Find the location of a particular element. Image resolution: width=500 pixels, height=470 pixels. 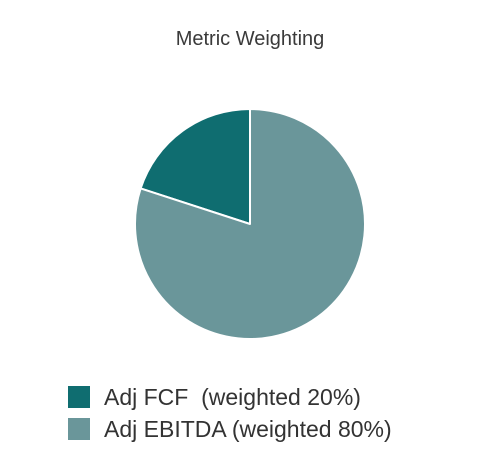

legend-item-adj-fcf: Adj FCF (weighted 20%) is located at coordinates (230, 397).